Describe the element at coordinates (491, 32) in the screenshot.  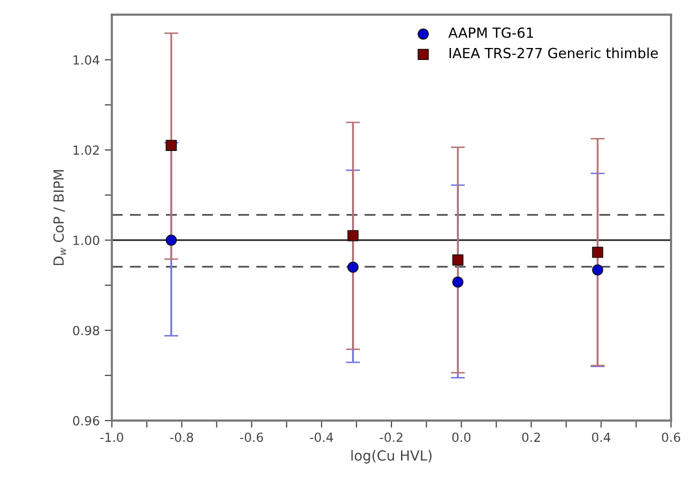
I see `legend-label: AAPM TG-61` at that location.